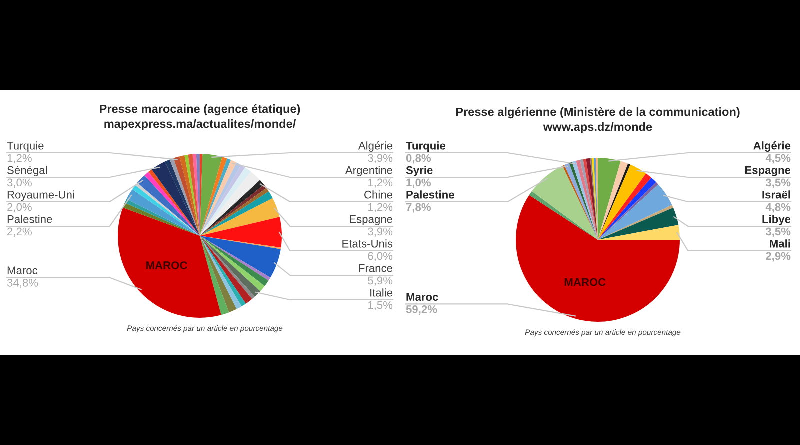  What do you see at coordinates (20, 232) in the screenshot?
I see `data-label: 2,2%` at bounding box center [20, 232].